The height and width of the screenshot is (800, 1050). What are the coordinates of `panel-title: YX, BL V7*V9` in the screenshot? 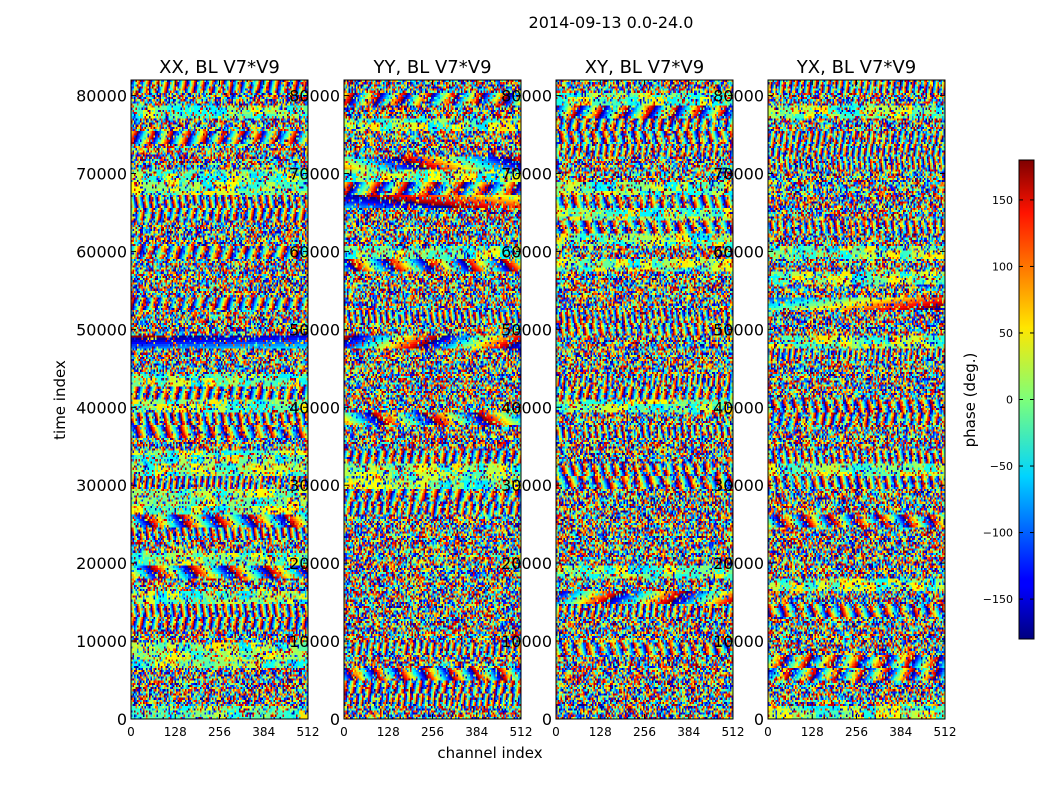 It's located at (856, 67).